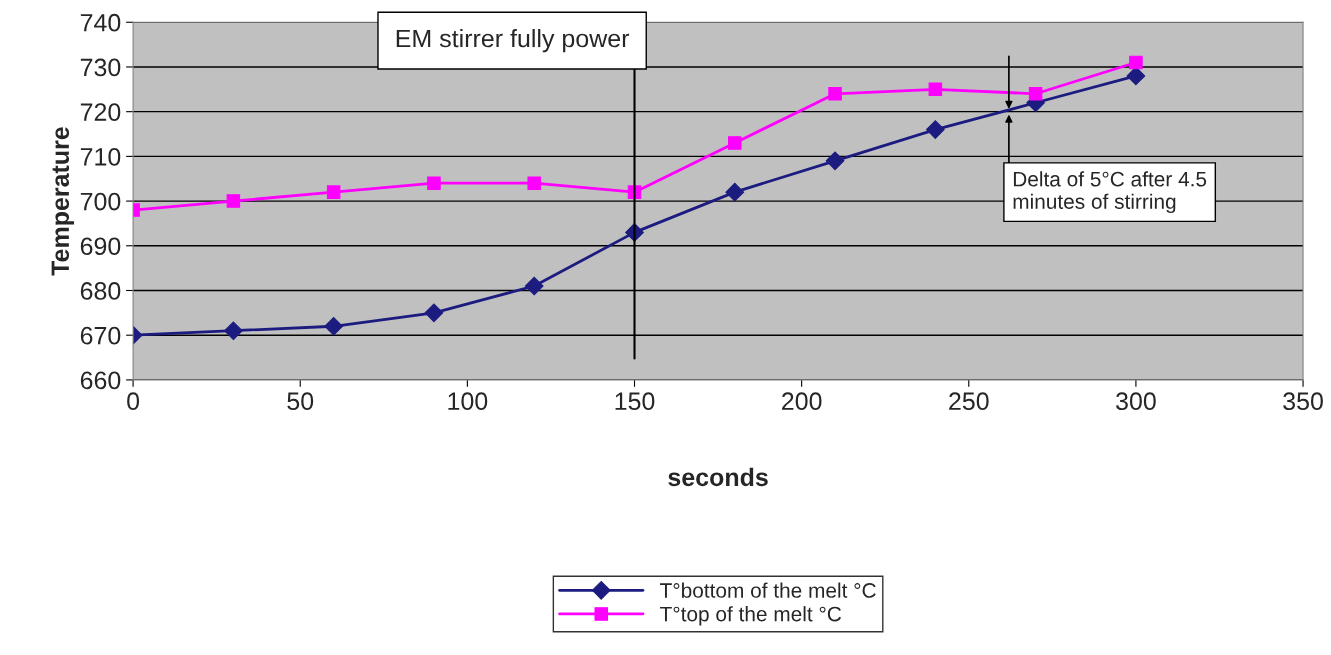 This screenshot has height=655, width=1331. What do you see at coordinates (133, 401) in the screenshot?
I see `x-tick-label: 0` at bounding box center [133, 401].